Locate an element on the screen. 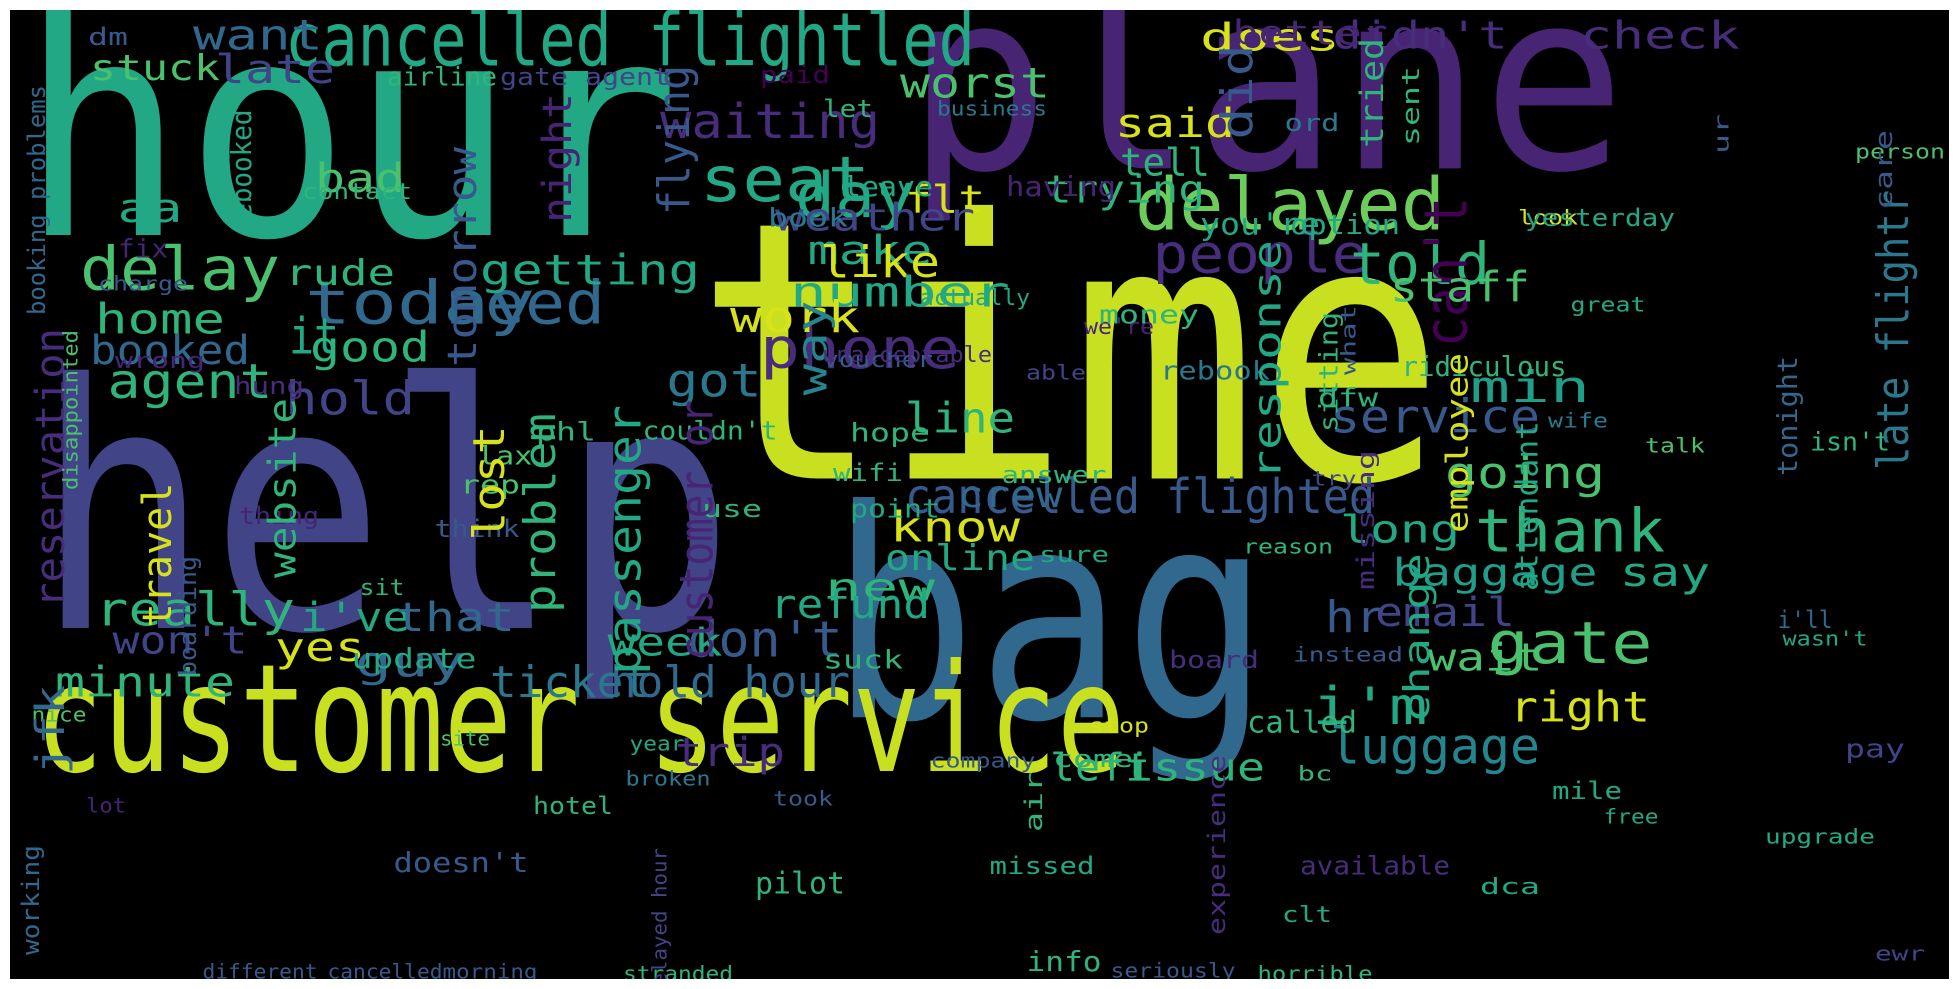 Image resolution: width=1959 pixels, height=989 pixels. cloud-word-change: change is located at coordinates (1417, 638).